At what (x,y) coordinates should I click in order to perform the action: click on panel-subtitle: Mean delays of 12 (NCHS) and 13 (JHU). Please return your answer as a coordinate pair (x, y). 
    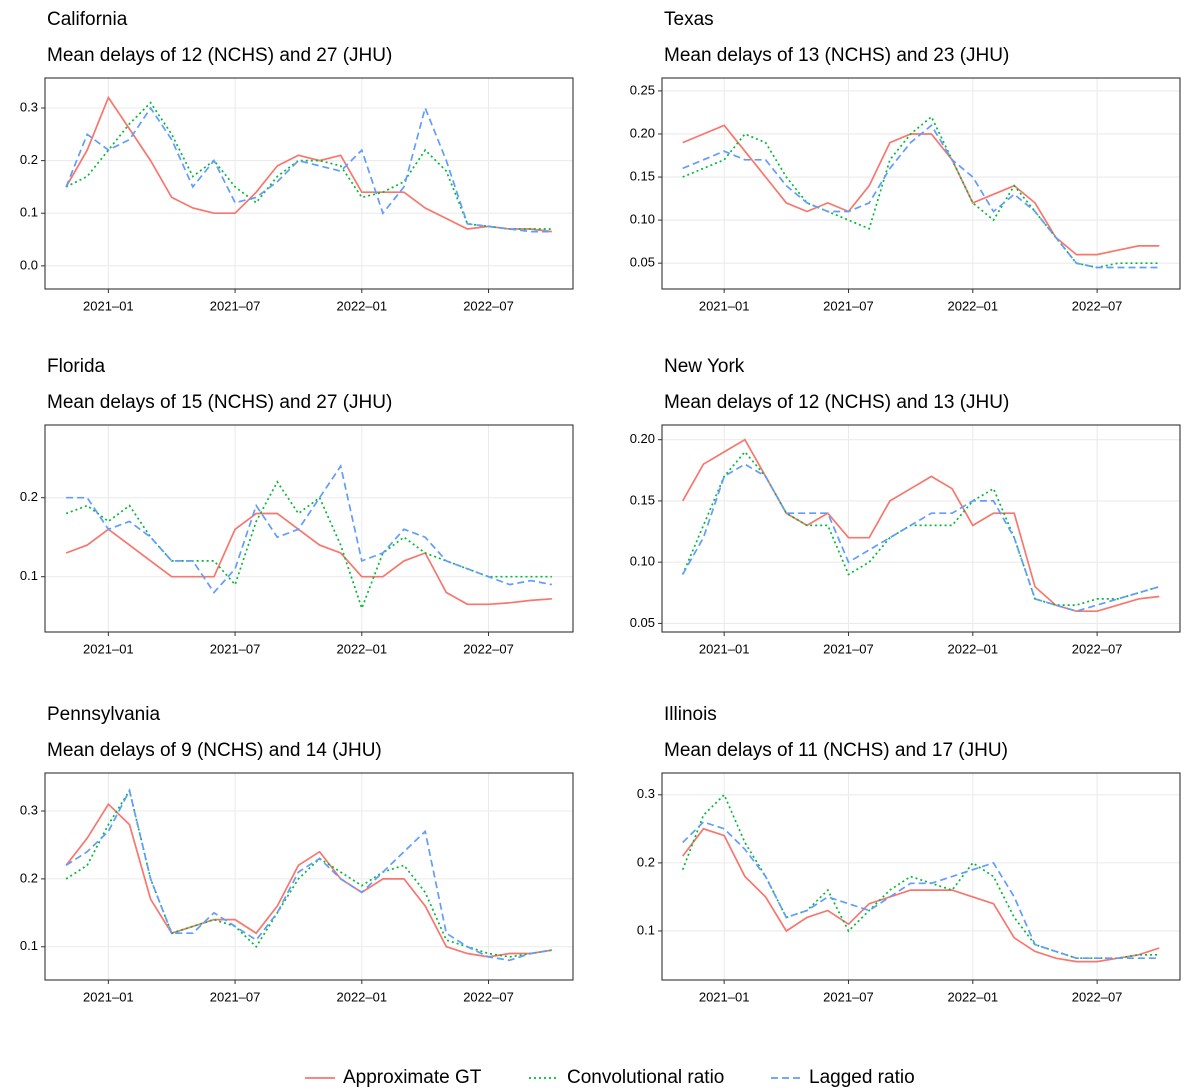
    Looking at the image, I should click on (836, 402).